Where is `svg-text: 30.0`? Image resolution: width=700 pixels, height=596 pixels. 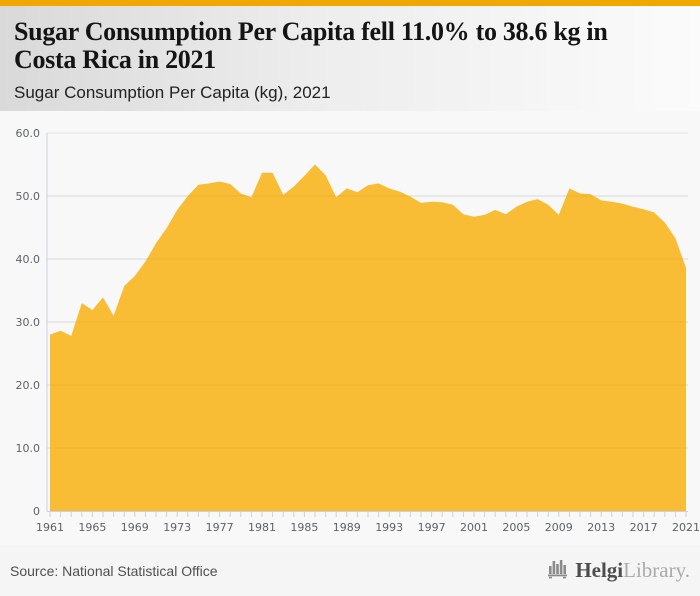 svg-text: 30.0 is located at coordinates (28, 322).